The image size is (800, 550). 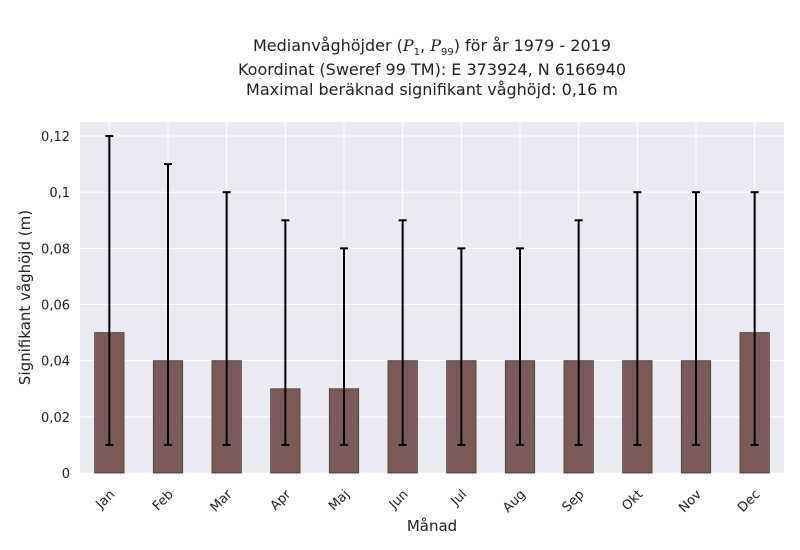 I want to click on x-tick-label: Jun, so click(x=399, y=500).